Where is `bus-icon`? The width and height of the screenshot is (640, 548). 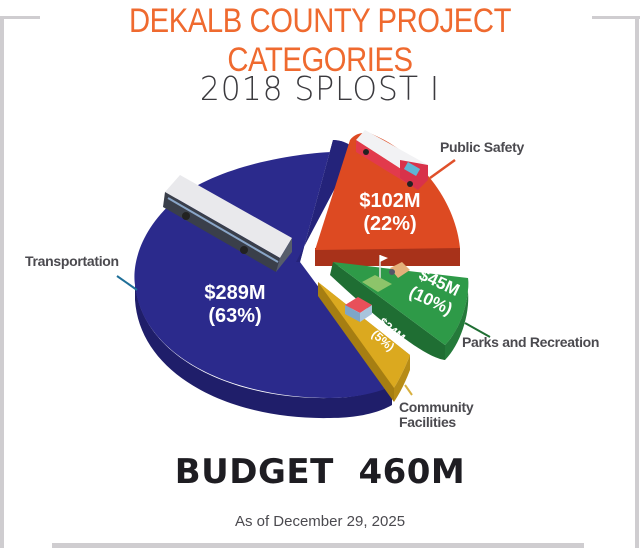
bus-icon is located at coordinates (227, 223).